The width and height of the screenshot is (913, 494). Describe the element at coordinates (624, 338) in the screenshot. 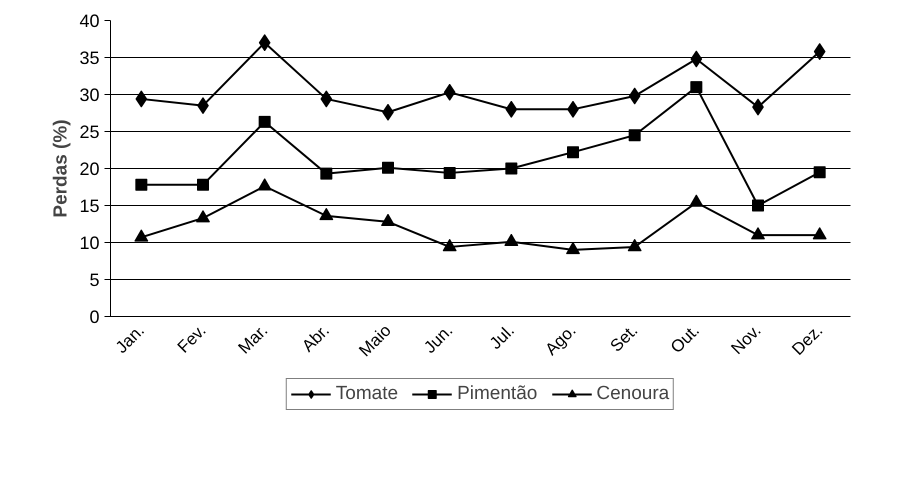

I see `x-tick-label: Set.` at that location.